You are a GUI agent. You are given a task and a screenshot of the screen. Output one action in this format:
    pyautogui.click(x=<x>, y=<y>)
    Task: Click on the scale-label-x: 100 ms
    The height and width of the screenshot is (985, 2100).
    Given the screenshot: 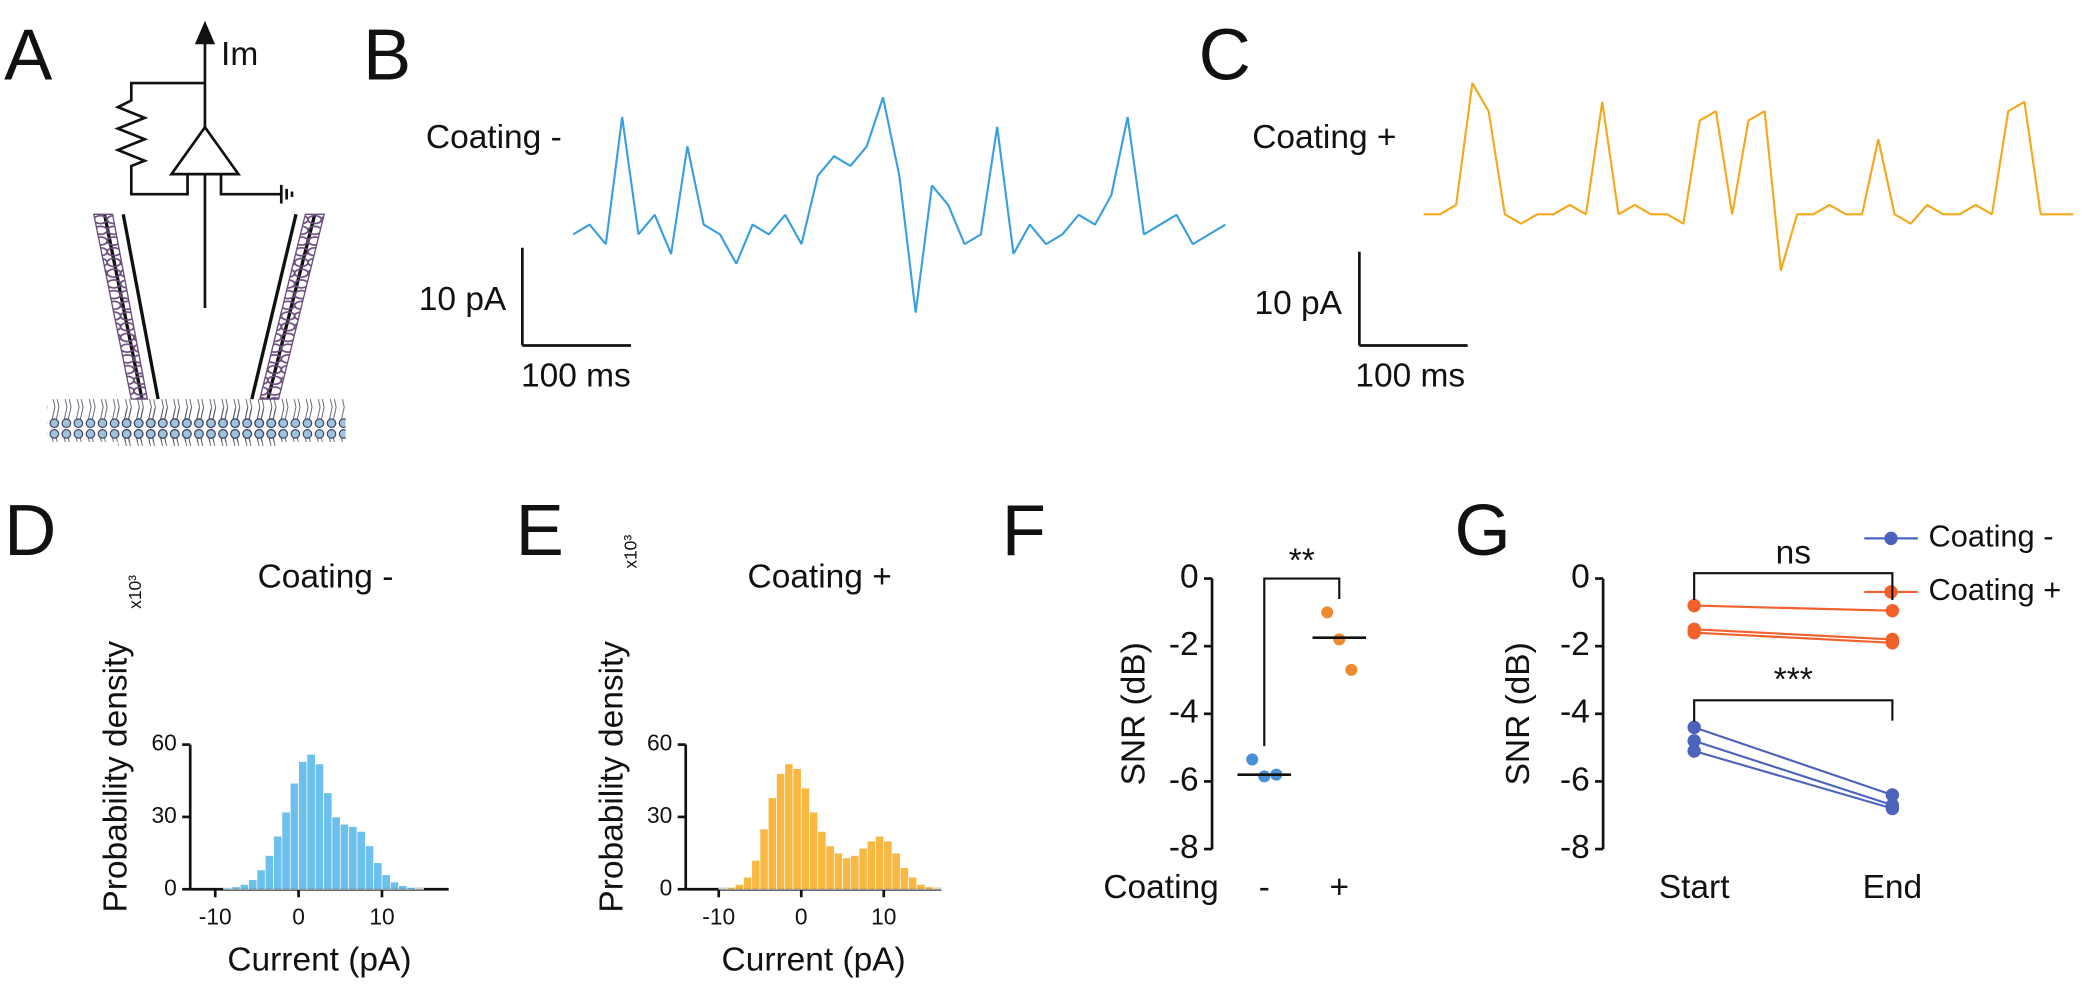 What is the action you would take?
    pyautogui.click(x=576, y=376)
    